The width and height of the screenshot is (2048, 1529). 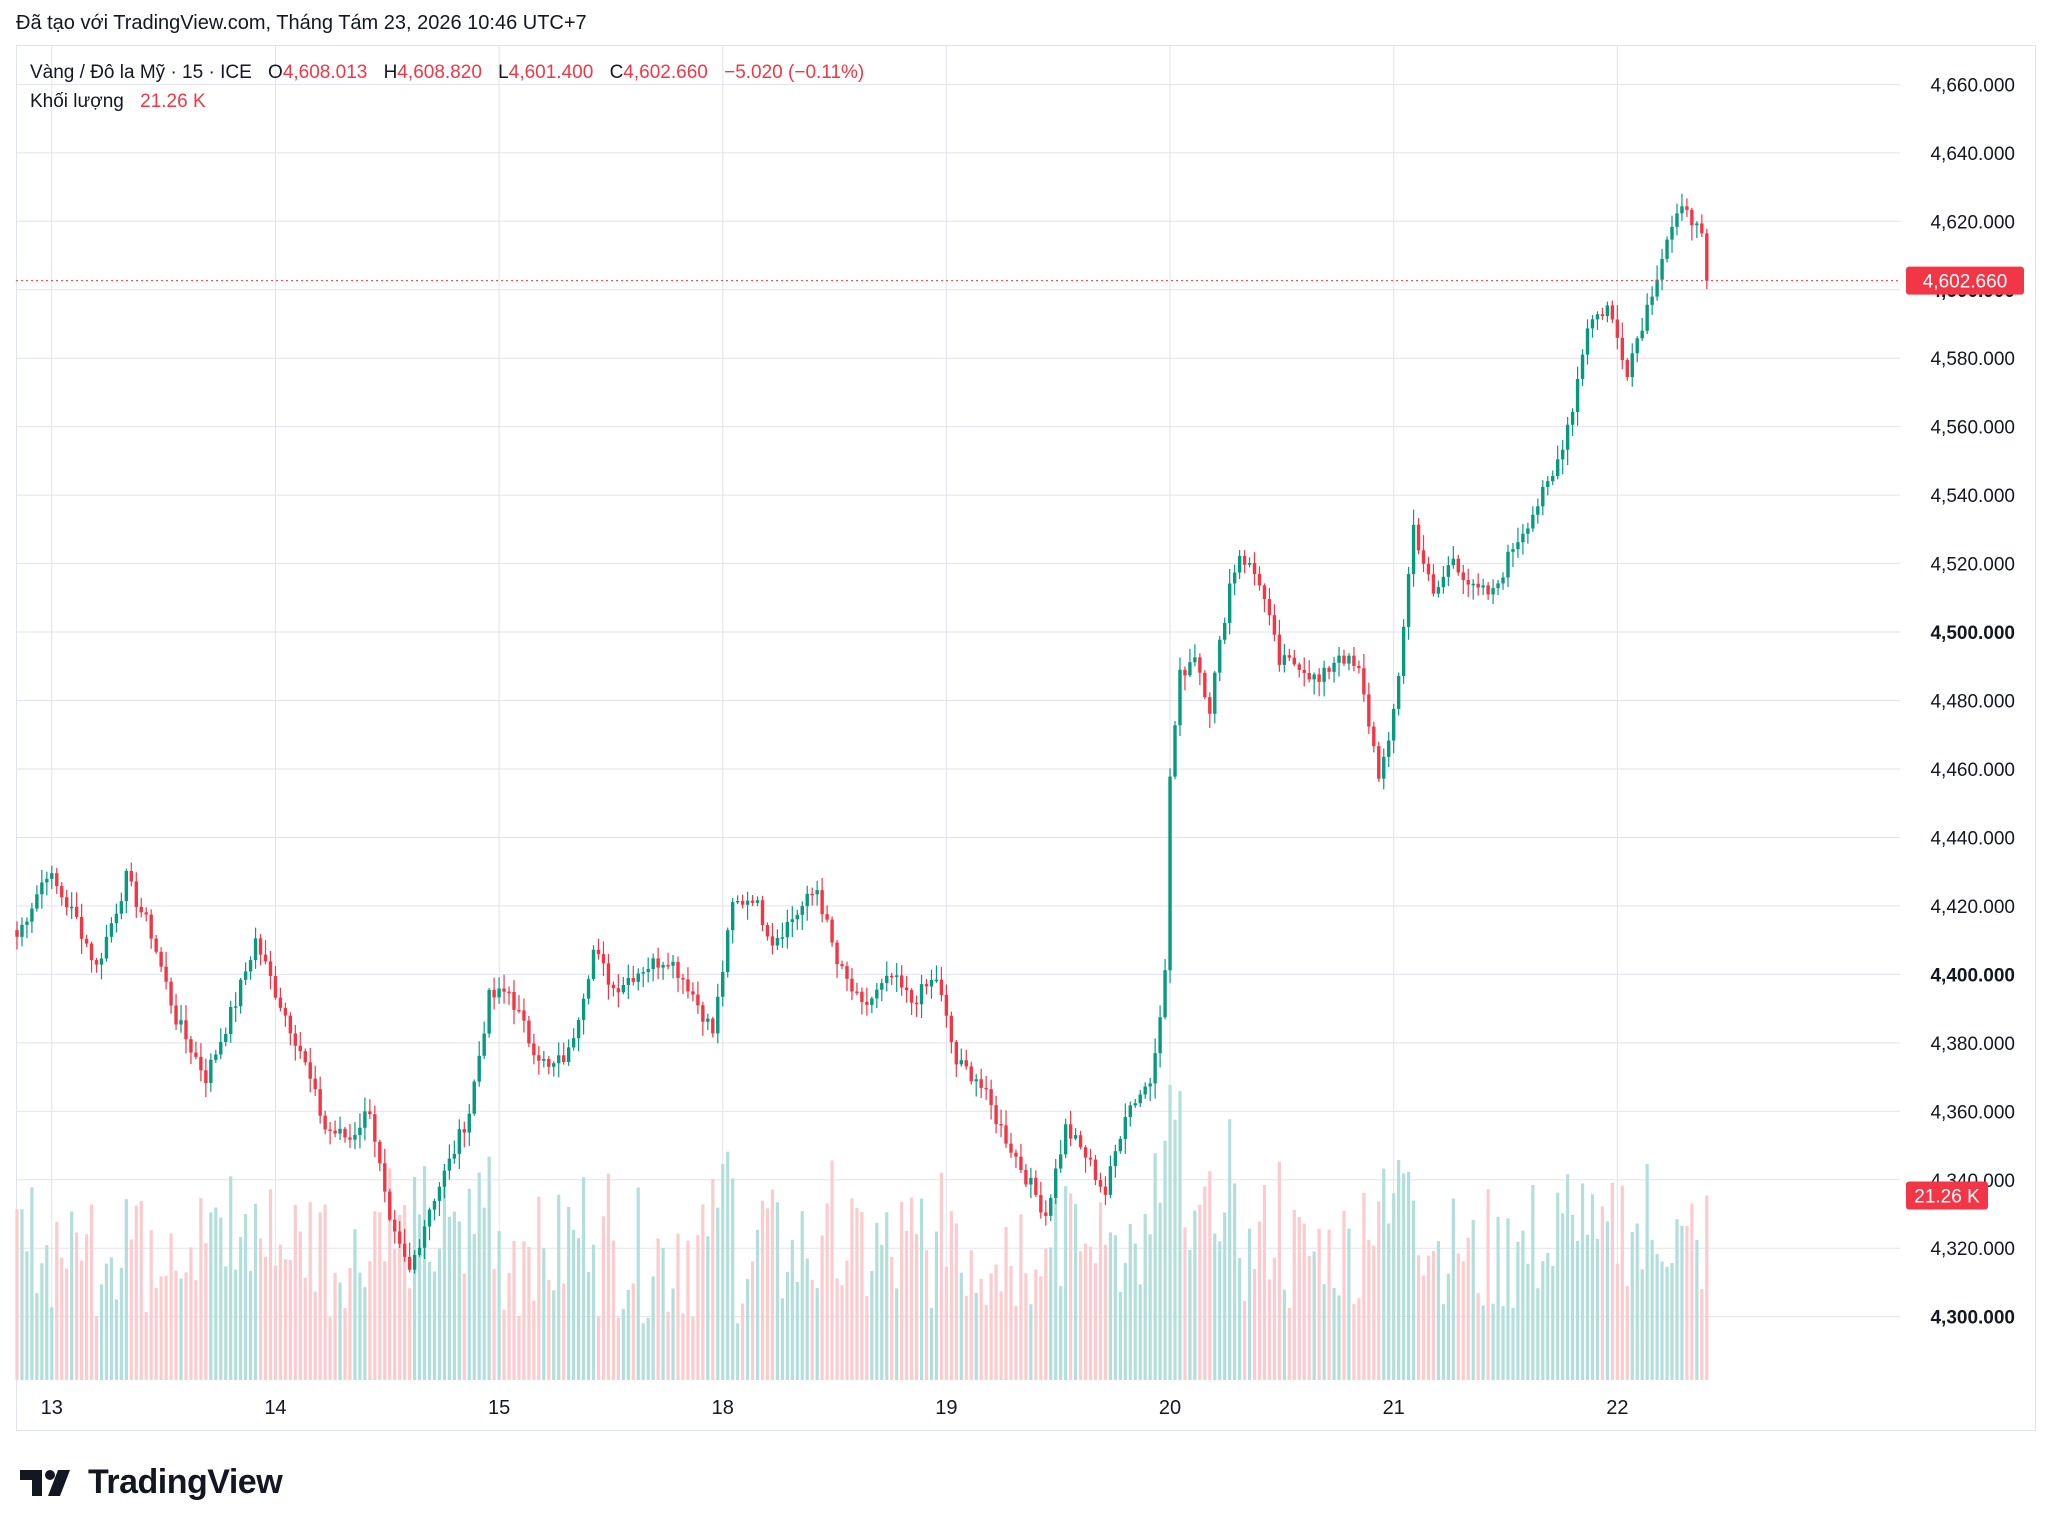 What do you see at coordinates (1972, 702) in the screenshot?
I see `y-axis-tick-label: 4,480.000` at bounding box center [1972, 702].